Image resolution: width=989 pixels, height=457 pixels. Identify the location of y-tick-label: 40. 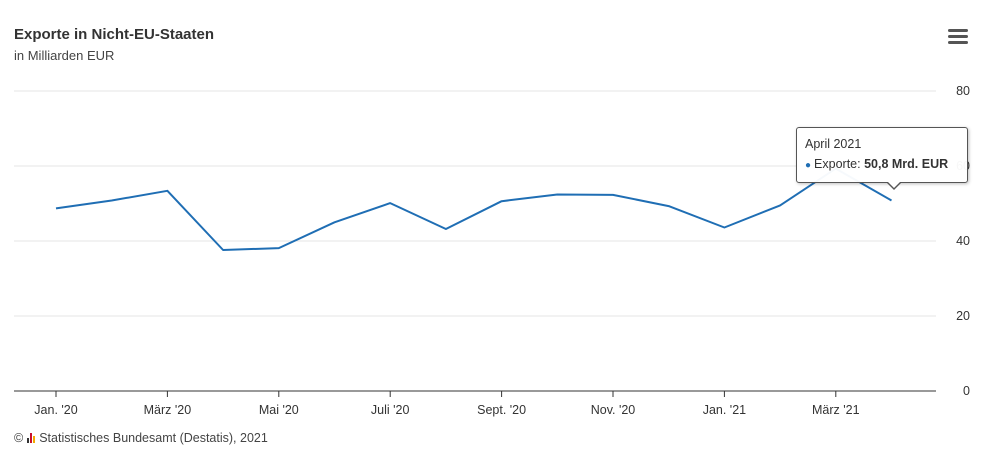
(963, 241).